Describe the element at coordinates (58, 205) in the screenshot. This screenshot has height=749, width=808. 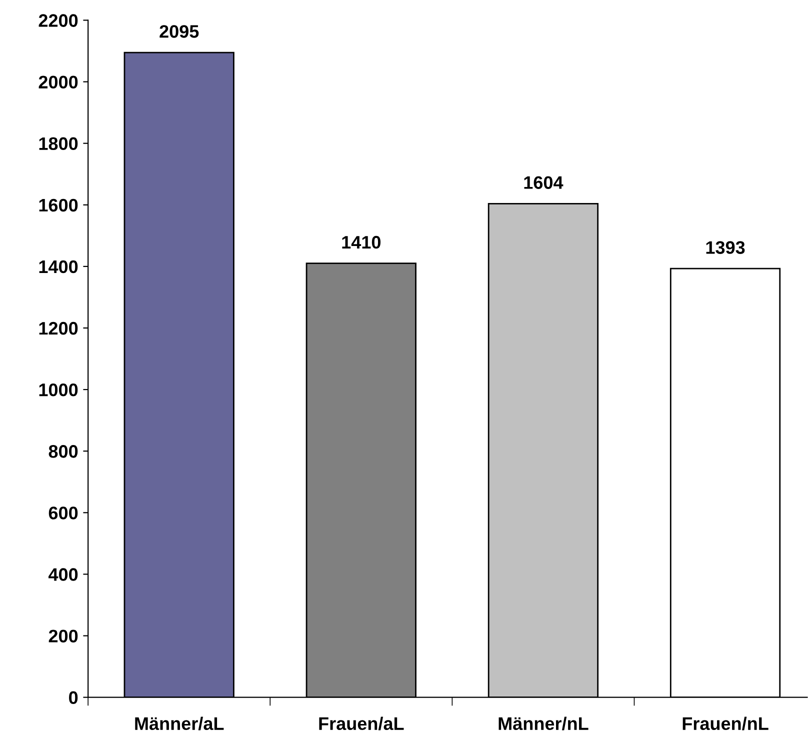
I see `y-tick-label: 1600` at that location.